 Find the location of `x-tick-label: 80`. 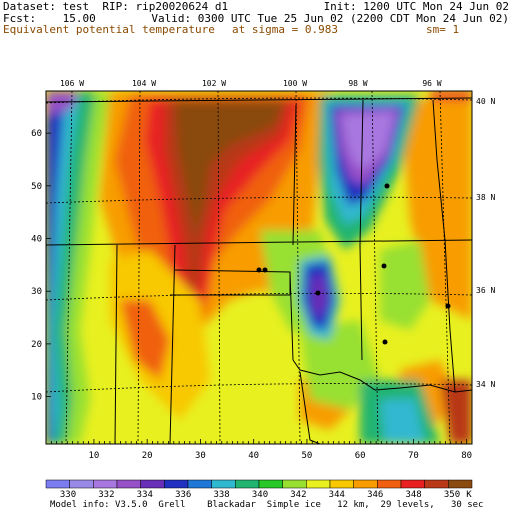

x-tick-label: 80 is located at coordinates (466, 456).